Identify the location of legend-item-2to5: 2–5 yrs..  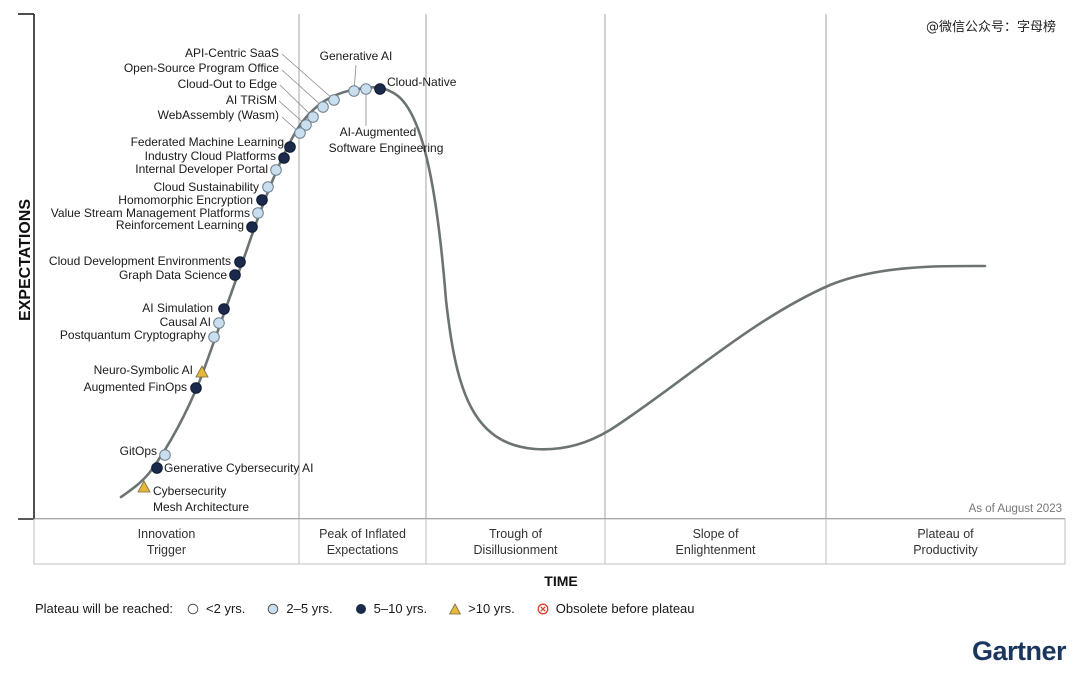
(300, 608).